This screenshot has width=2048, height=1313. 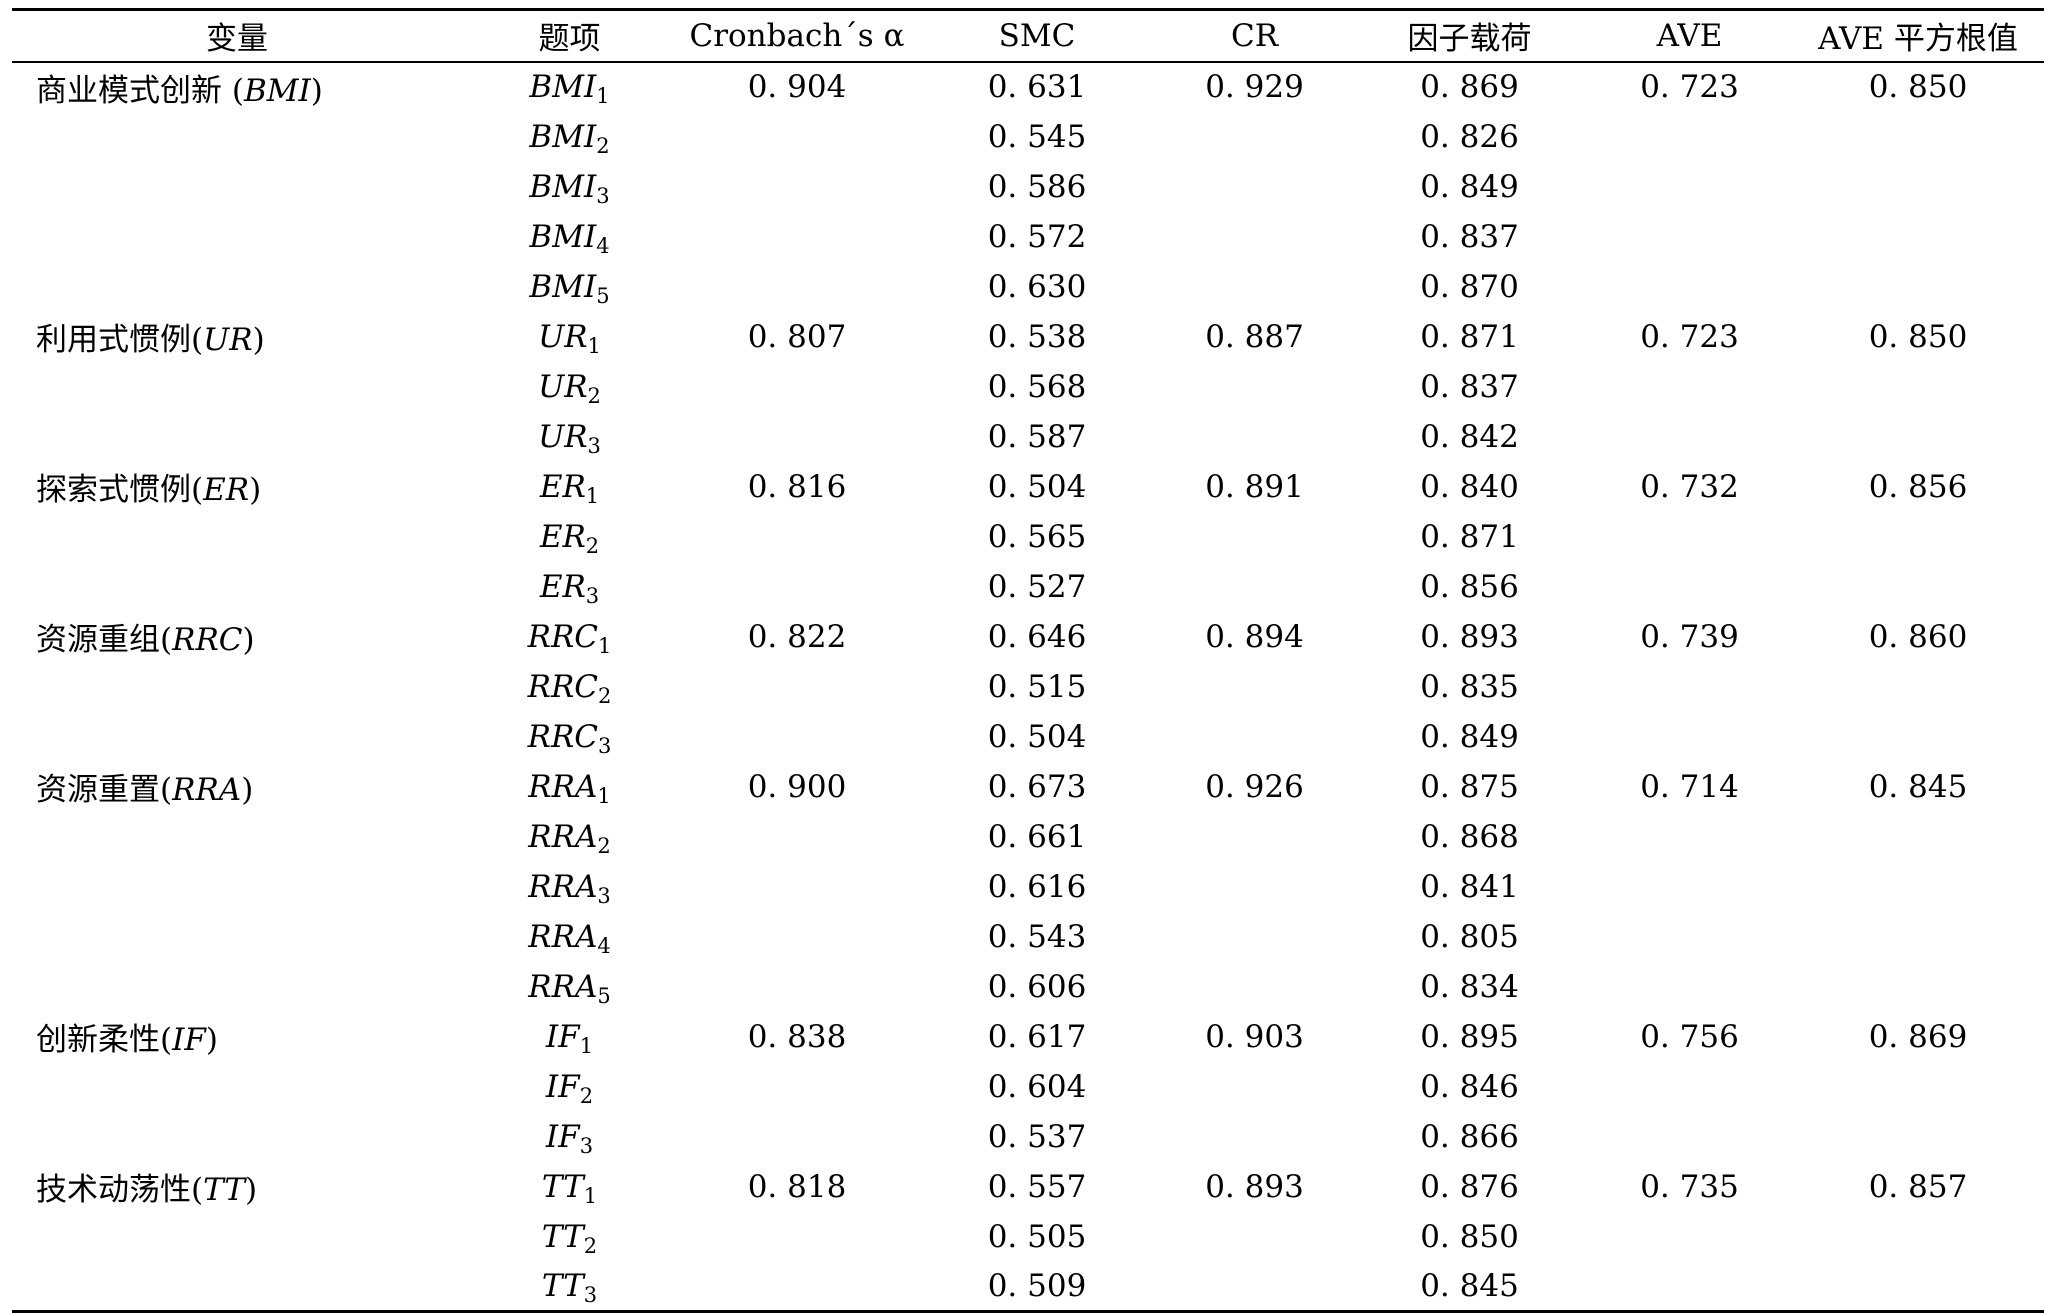 I want to click on item-cell: ER2, so click(x=569, y=537).